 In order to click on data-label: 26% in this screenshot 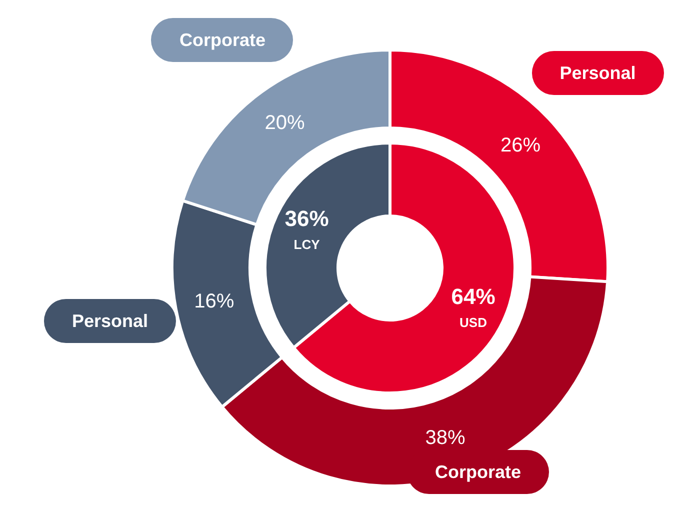, I will do `click(520, 145)`.